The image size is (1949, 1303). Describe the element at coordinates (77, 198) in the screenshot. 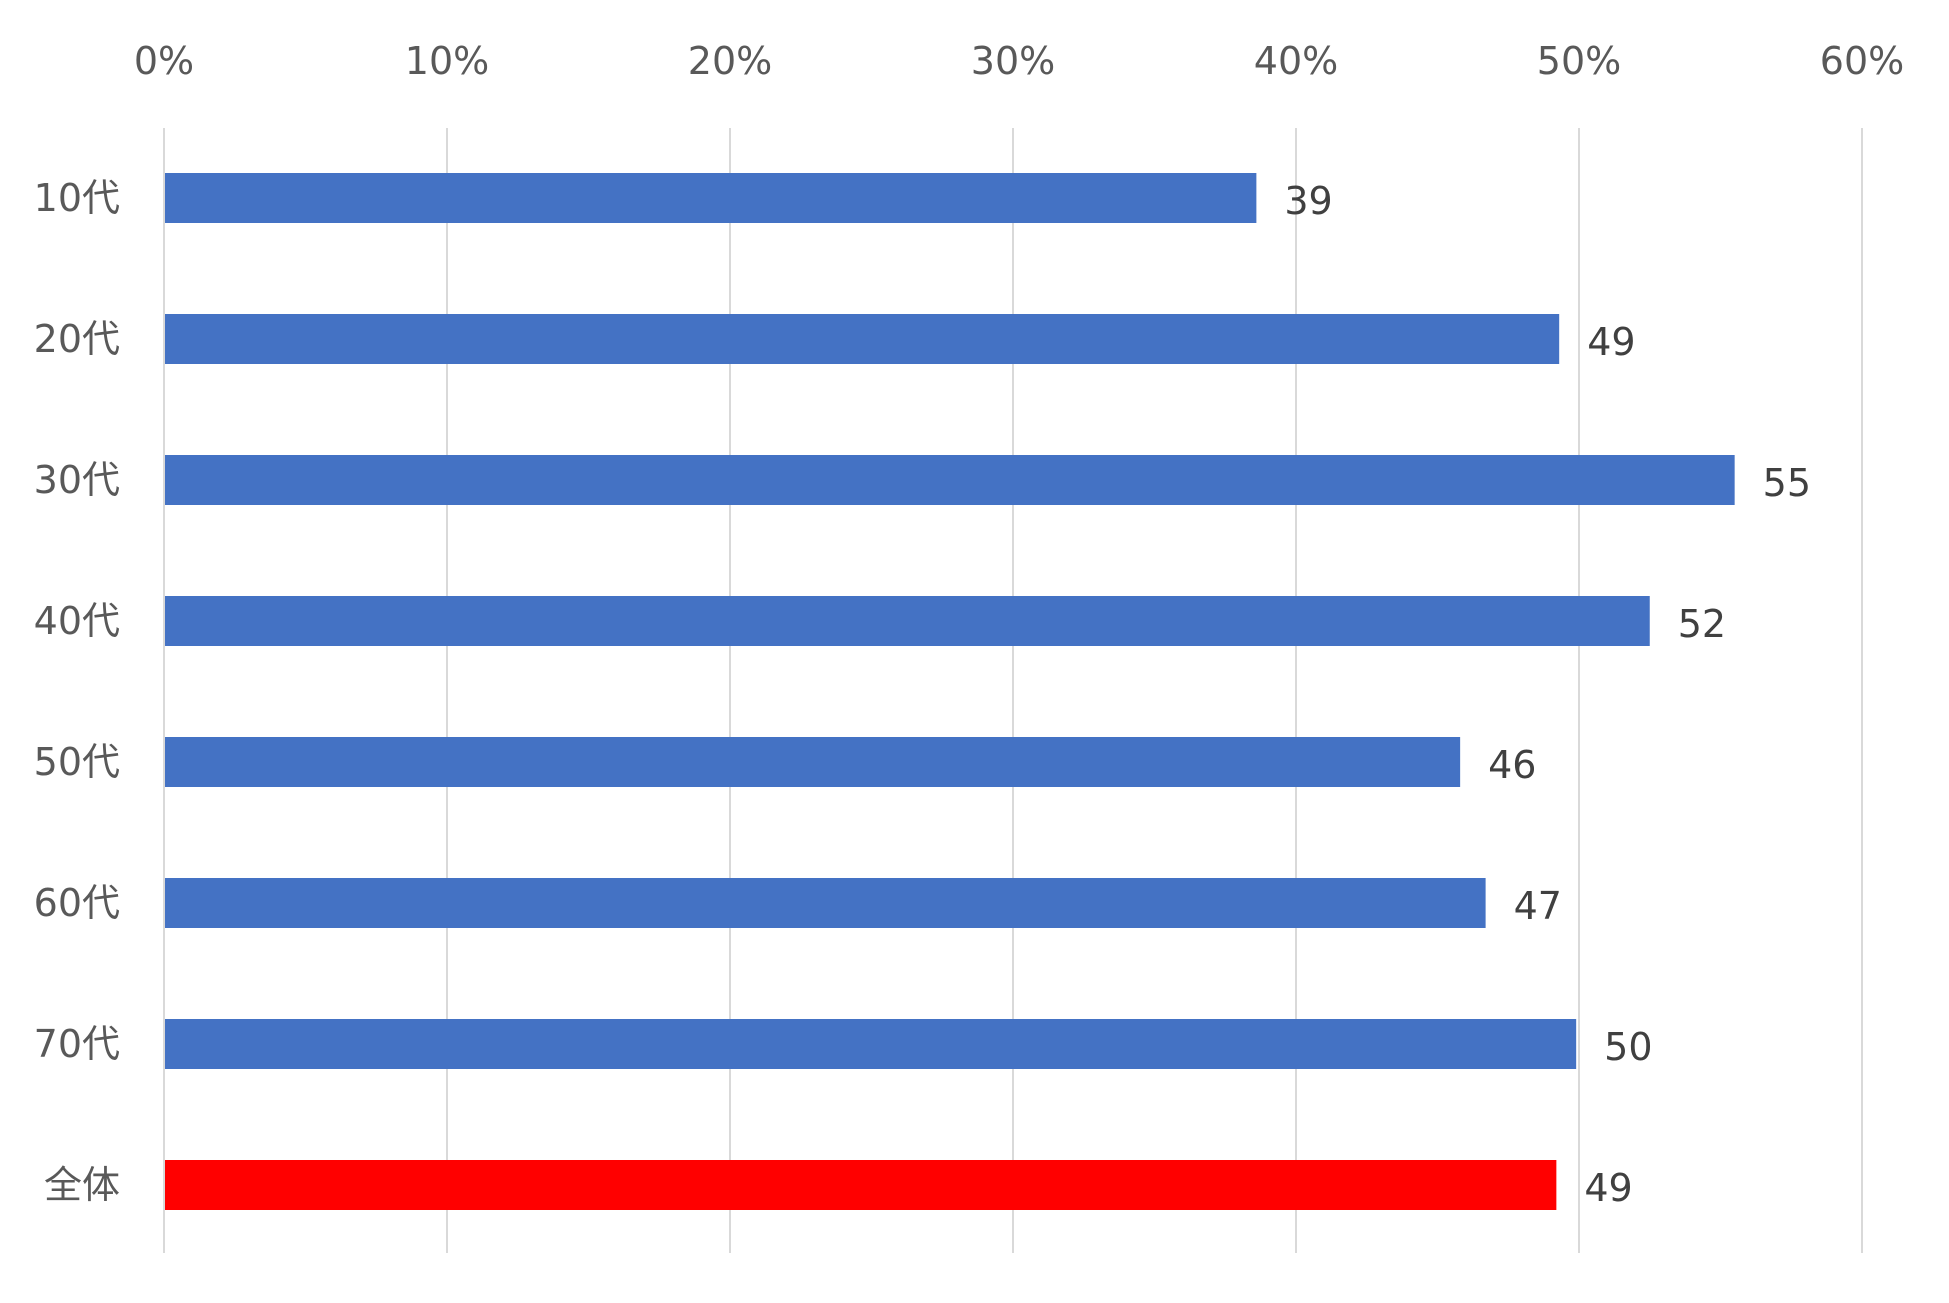

I see `category-label: 10代` at that location.